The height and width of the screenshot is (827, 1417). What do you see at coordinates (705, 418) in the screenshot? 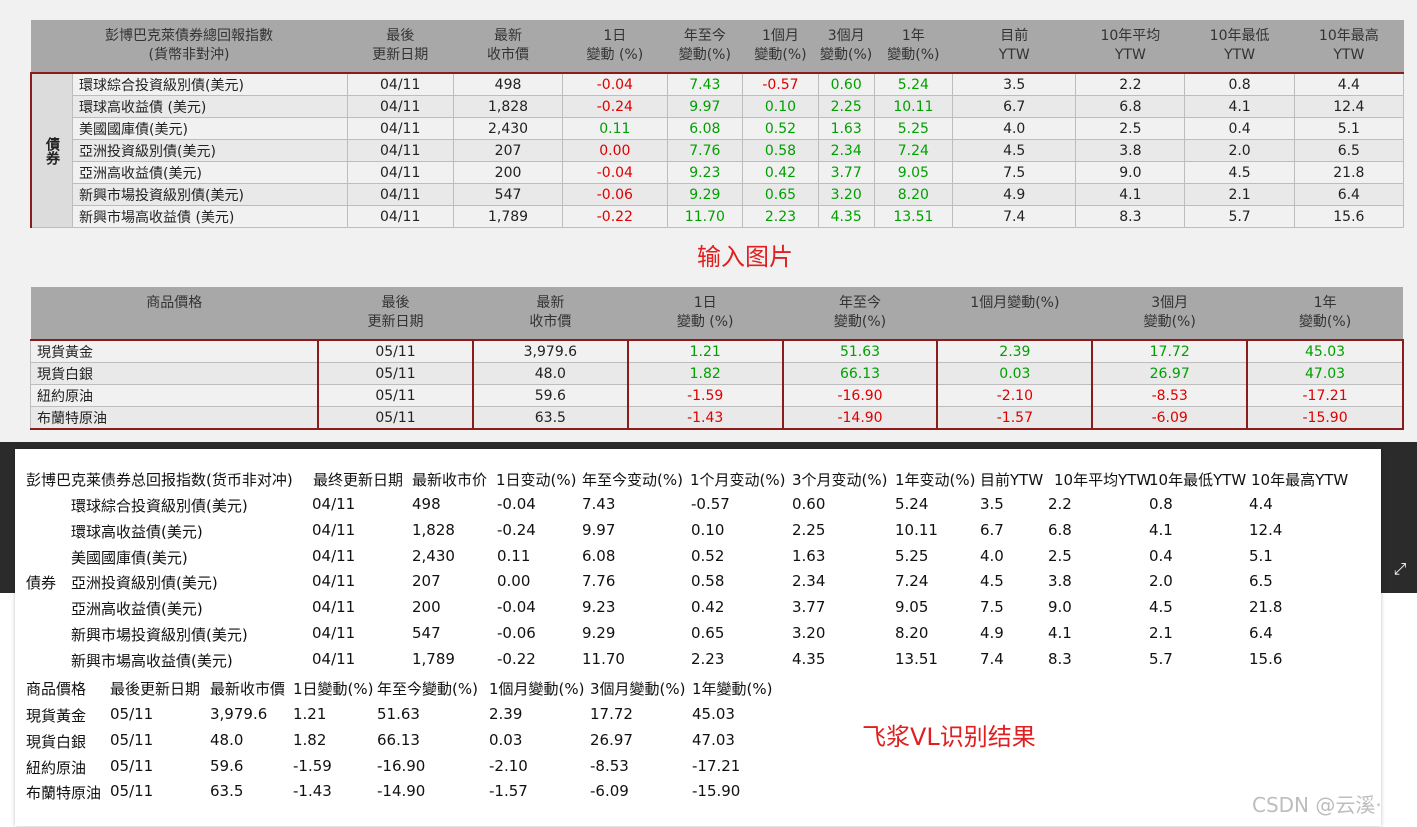
I see `table-cell: -1.43` at bounding box center [705, 418].